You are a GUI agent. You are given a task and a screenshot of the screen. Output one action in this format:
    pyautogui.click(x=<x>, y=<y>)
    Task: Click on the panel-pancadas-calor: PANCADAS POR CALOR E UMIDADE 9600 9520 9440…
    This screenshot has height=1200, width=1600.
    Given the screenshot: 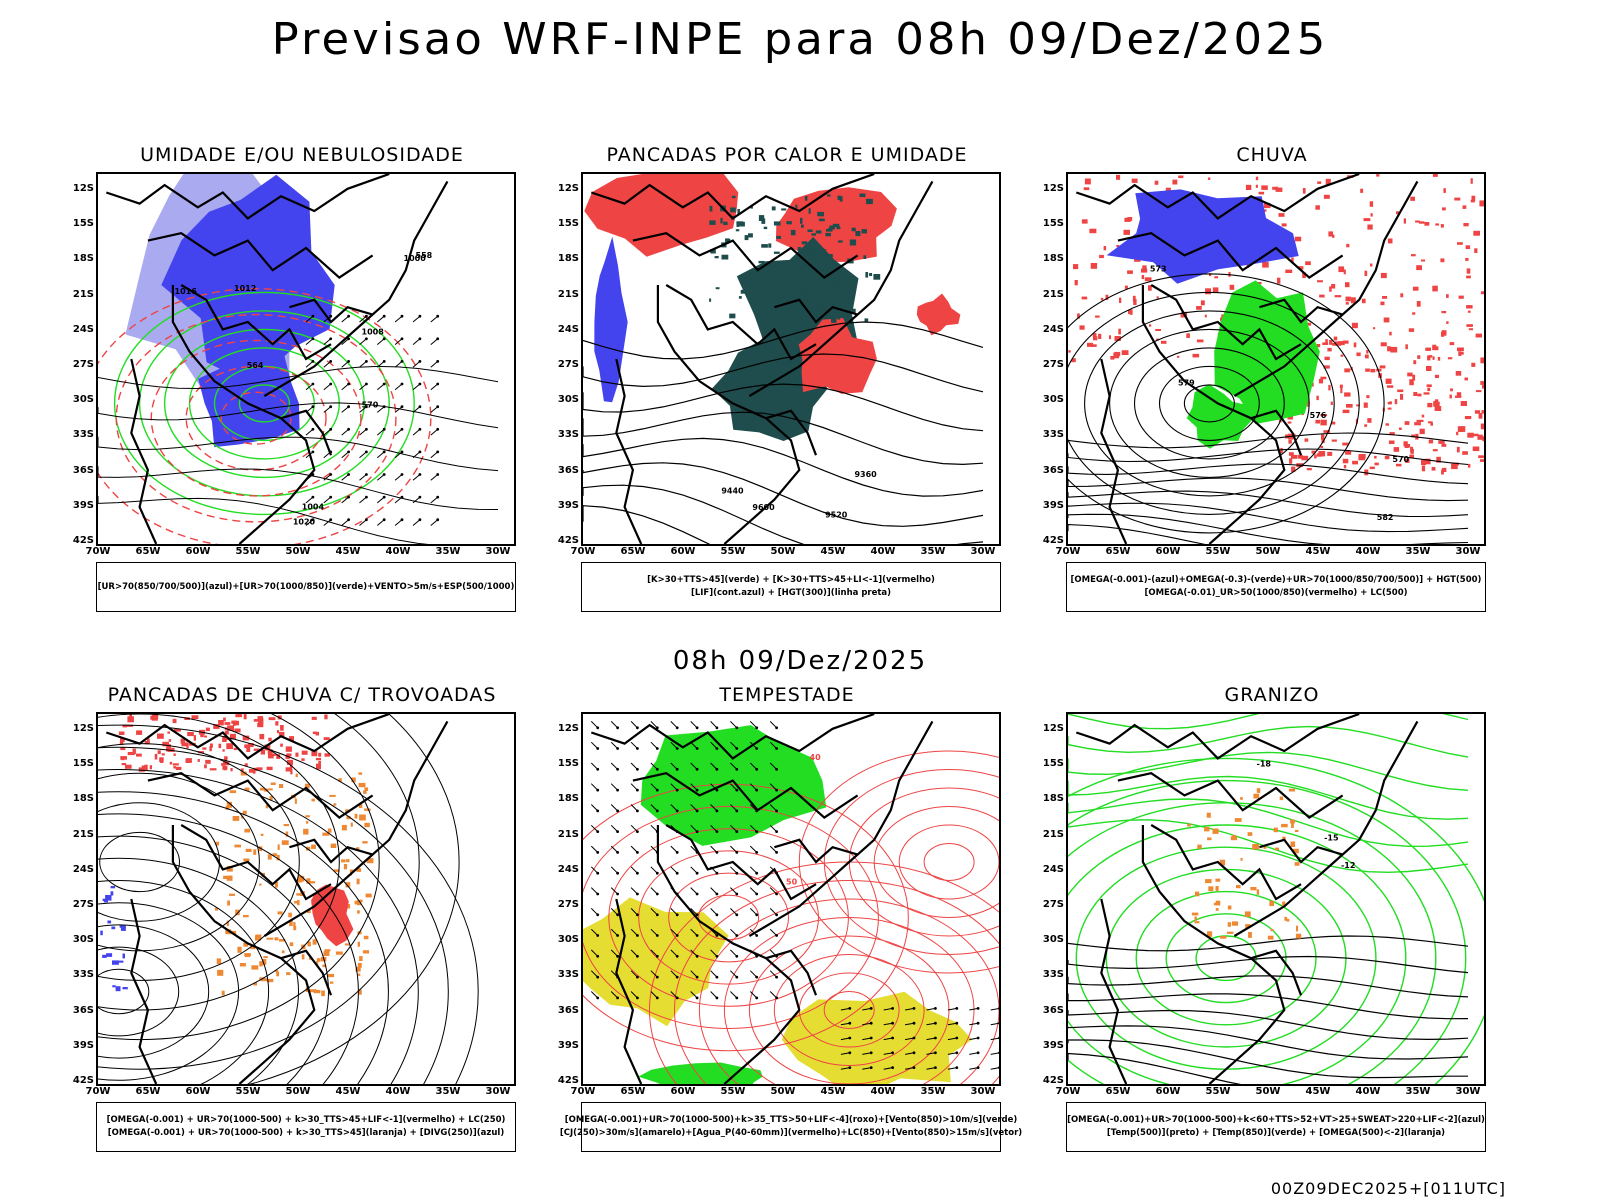 What is the action you would take?
    pyautogui.click(x=782, y=379)
    